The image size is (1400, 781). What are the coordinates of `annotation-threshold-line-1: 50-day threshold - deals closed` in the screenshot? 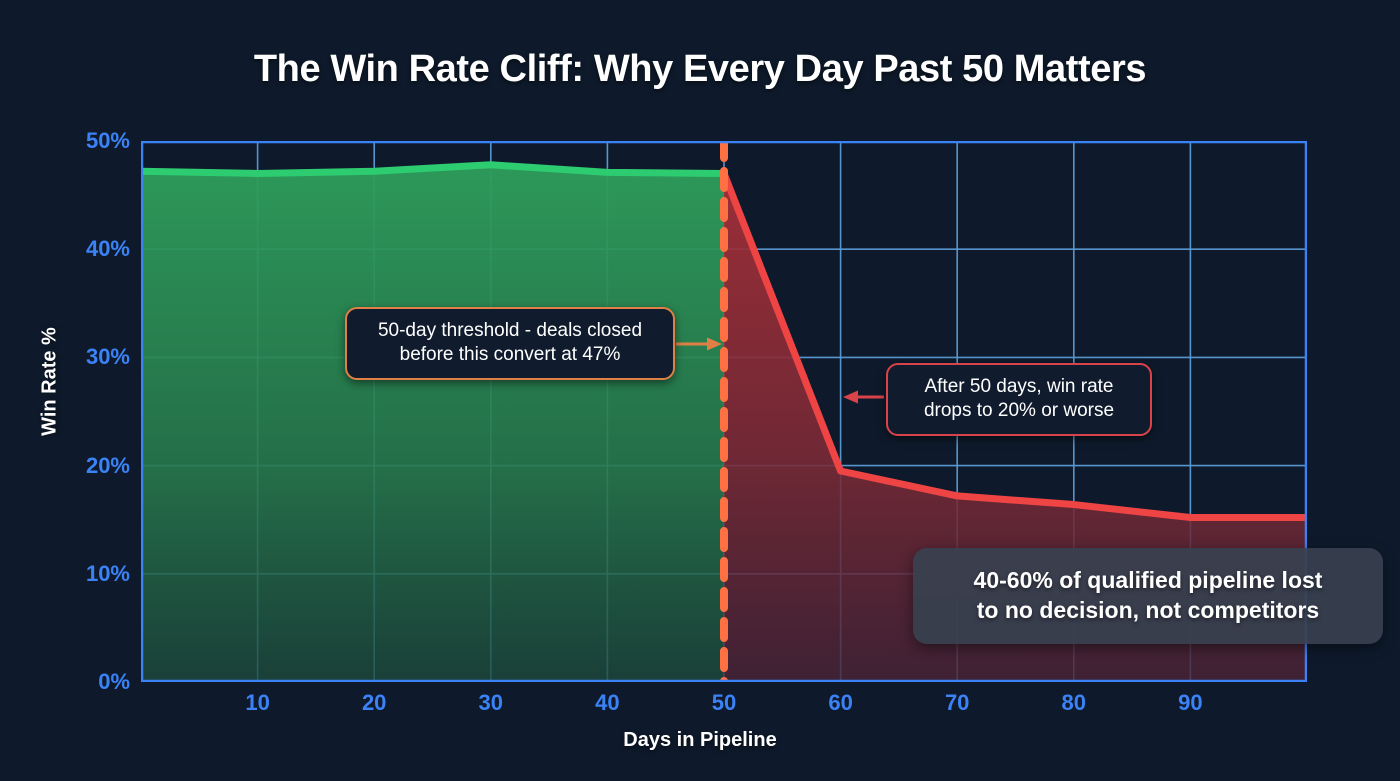 It's located at (510, 330).